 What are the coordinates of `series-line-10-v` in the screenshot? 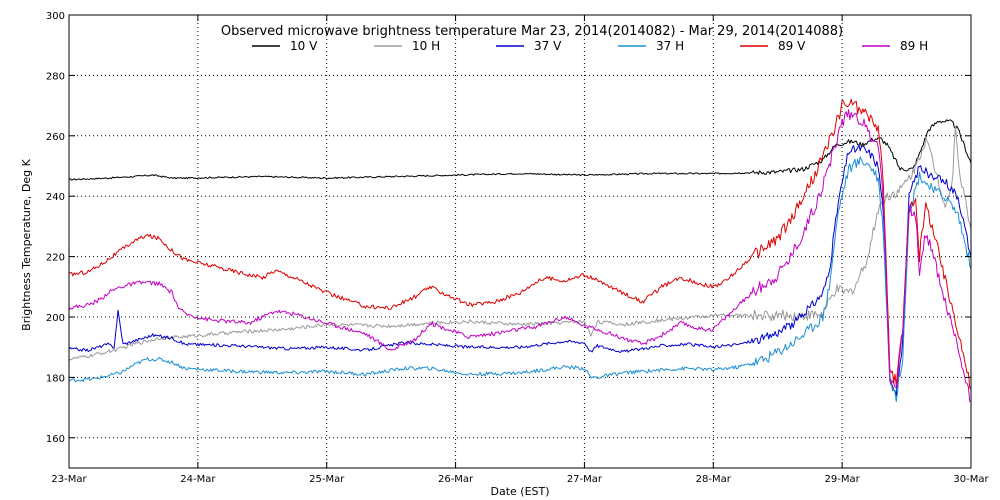 It's located at (520, 150).